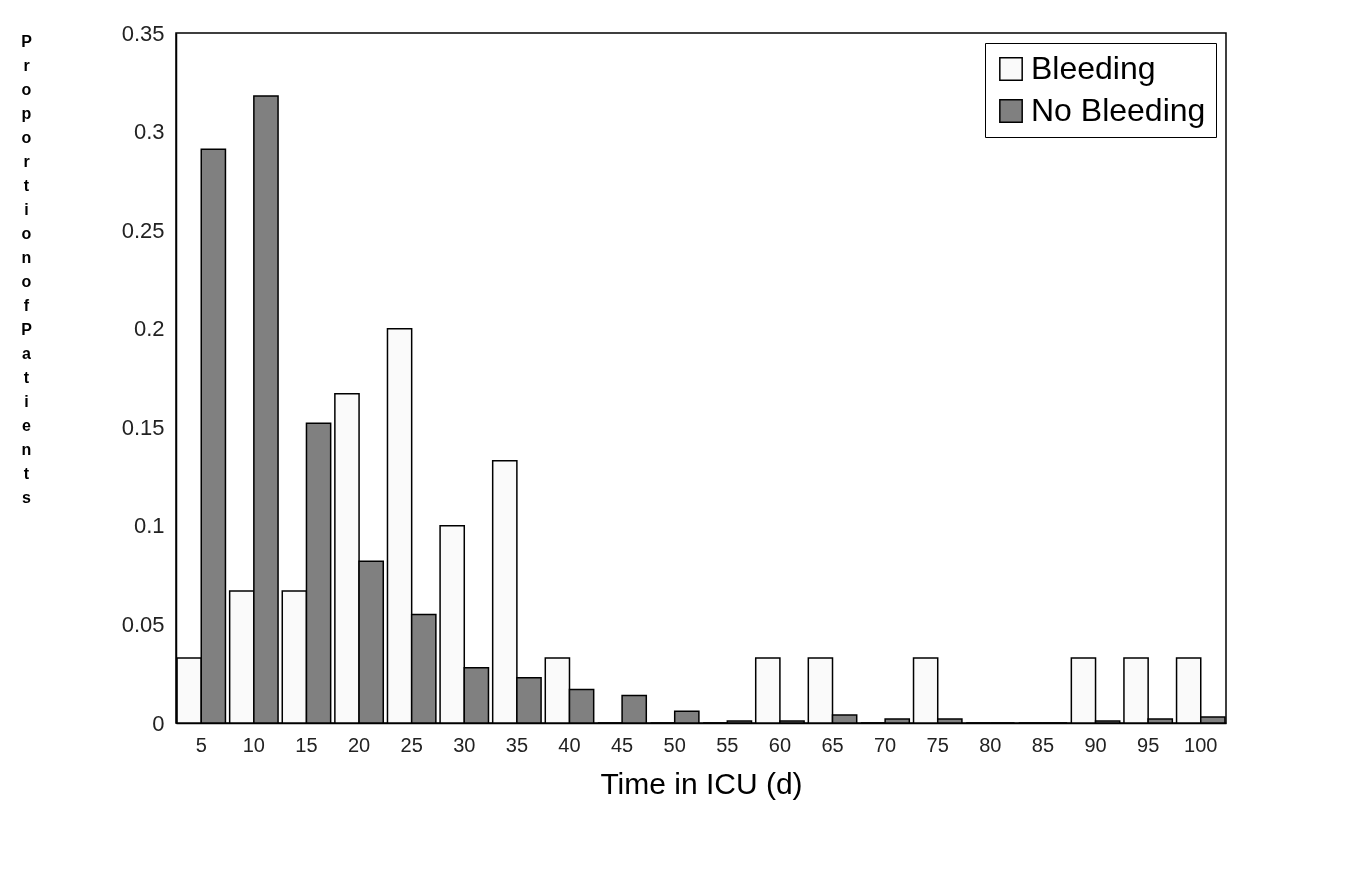 The height and width of the screenshot is (891, 1353). What do you see at coordinates (569, 744) in the screenshot?
I see `x-tick-label: 40` at bounding box center [569, 744].